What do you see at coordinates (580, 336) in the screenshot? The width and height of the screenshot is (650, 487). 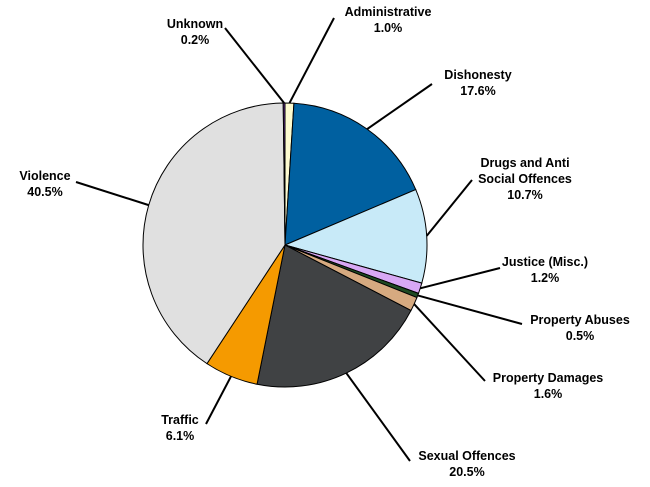 I see `value-label: 0.5%` at bounding box center [580, 336].